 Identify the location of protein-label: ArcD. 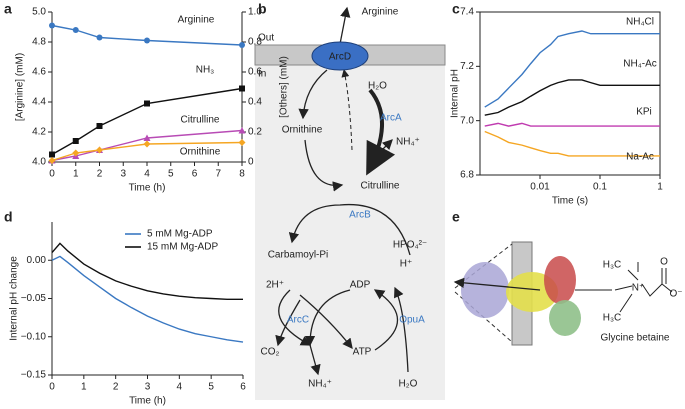
(340, 57).